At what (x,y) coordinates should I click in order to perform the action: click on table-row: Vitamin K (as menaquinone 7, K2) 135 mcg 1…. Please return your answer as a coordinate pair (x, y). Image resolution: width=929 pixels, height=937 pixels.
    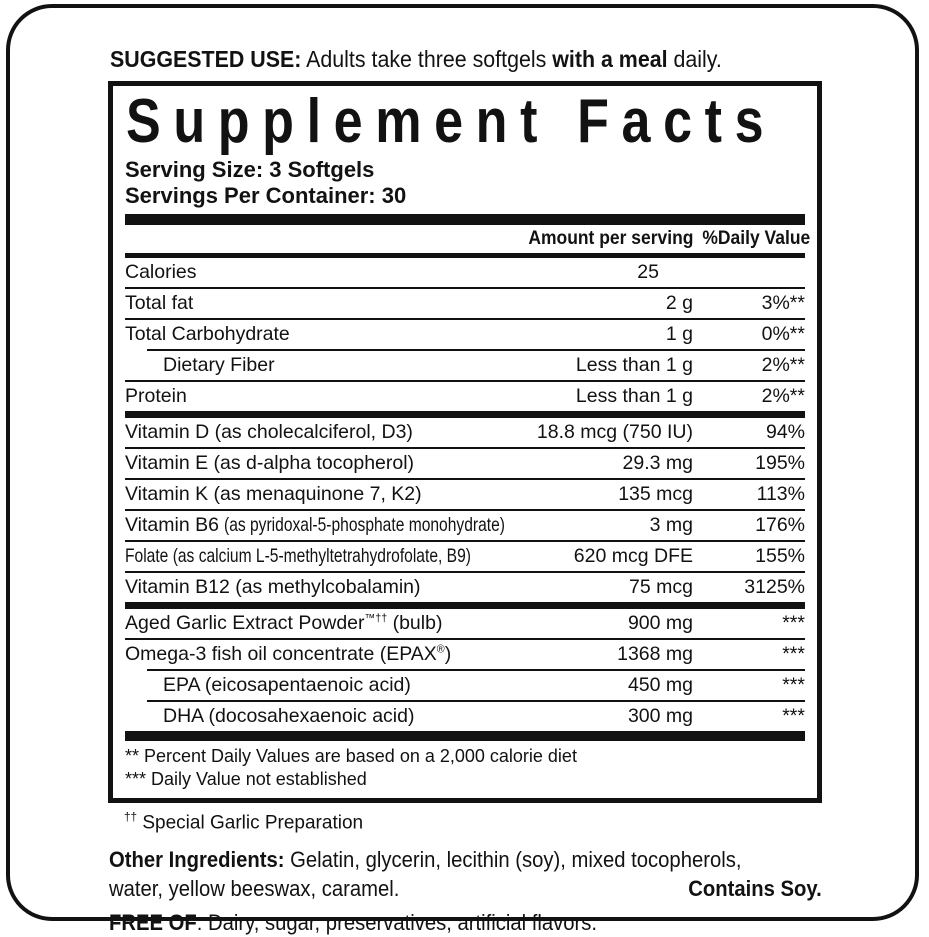
    Looking at the image, I should click on (465, 493).